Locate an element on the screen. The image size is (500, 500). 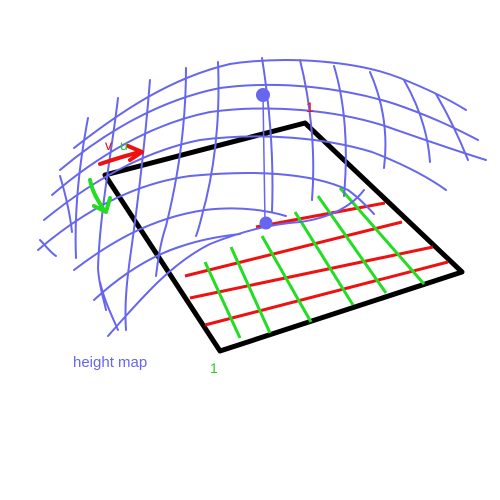
u-arrow is located at coordinates (121, 155).